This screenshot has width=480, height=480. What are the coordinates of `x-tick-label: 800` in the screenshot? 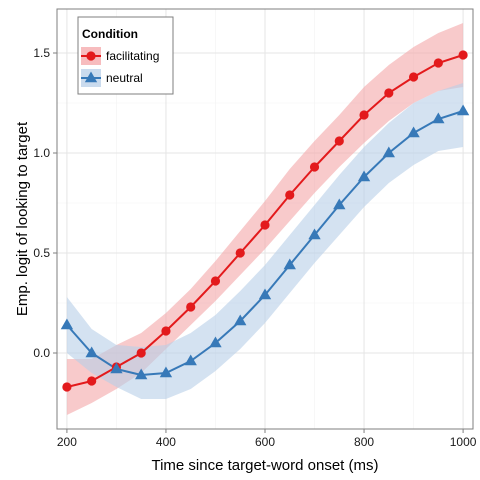 It's located at (364, 442).